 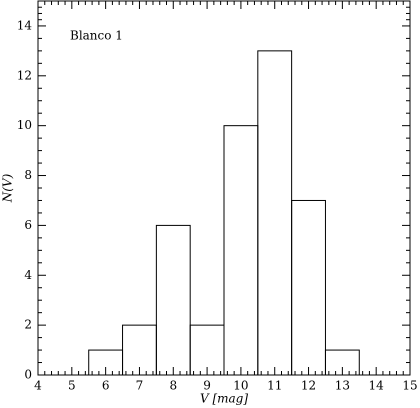 What do you see at coordinates (224, 399) in the screenshot?
I see `x-axis-label: V [mag]` at bounding box center [224, 399].